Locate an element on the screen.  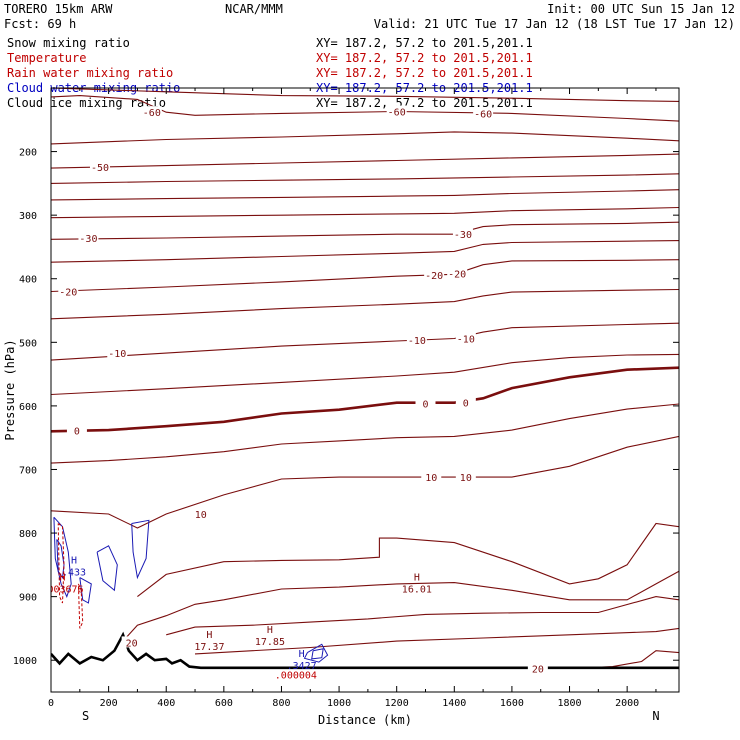
x-tick-label: 0 is located at coordinates (51, 703).